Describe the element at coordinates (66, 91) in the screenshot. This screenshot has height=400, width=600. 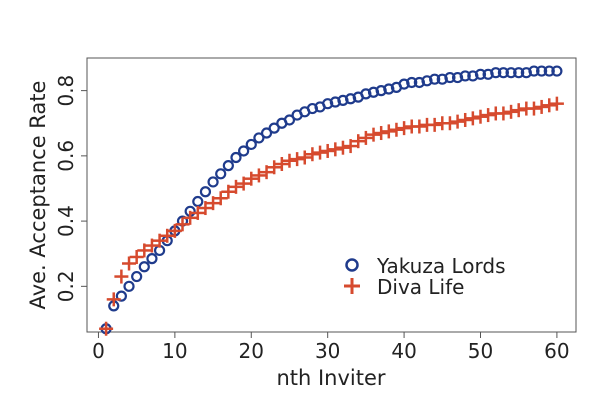
I see `y-tick-label: 0.8` at that location.